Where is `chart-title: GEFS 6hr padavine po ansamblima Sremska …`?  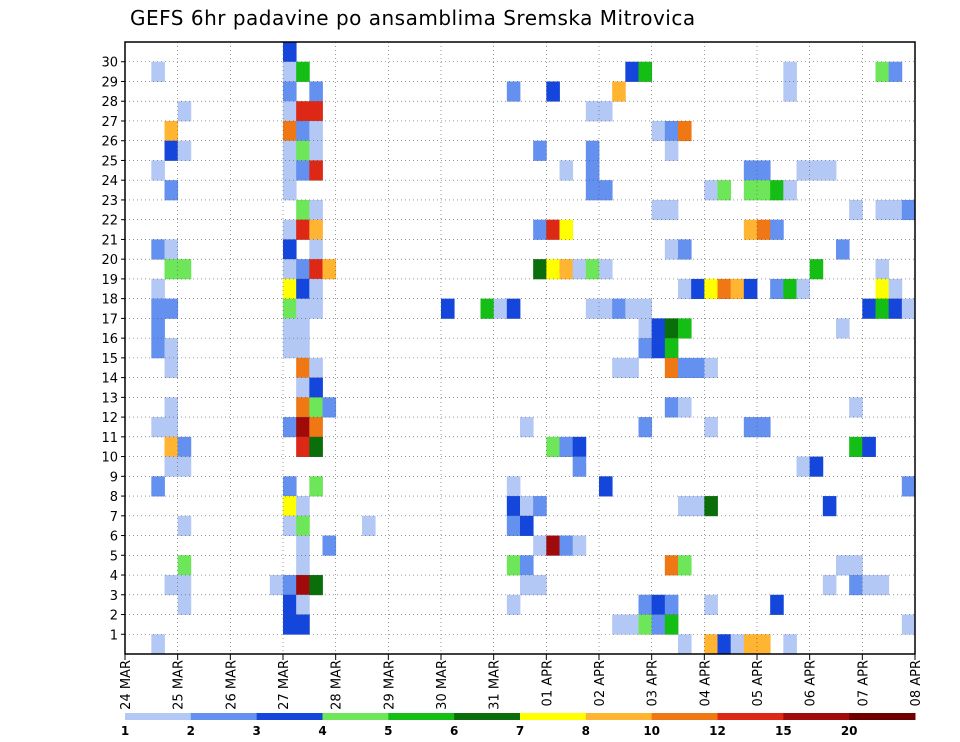
chart-title: GEFS 6hr padavine po ansamblima Sremska … is located at coordinates (413, 18).